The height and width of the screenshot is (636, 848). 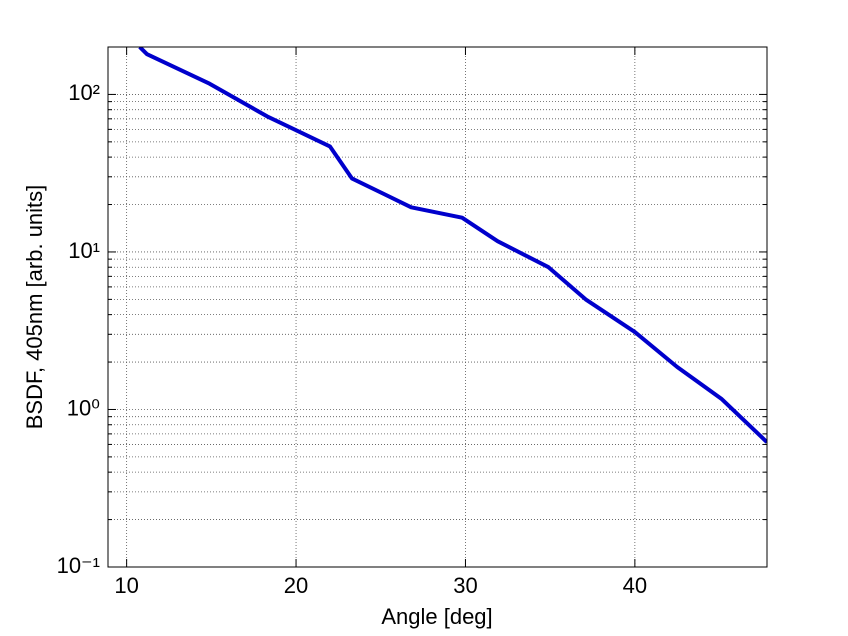 What do you see at coordinates (84, 250) in the screenshot?
I see `y-tick-label: 10¹` at bounding box center [84, 250].